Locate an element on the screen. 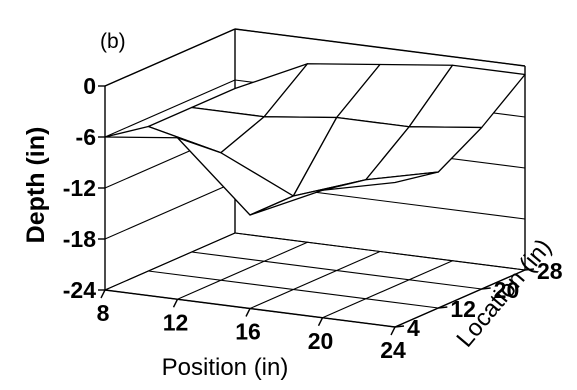 The image size is (577, 390). z-tick-label: -12 is located at coordinates (79, 188).